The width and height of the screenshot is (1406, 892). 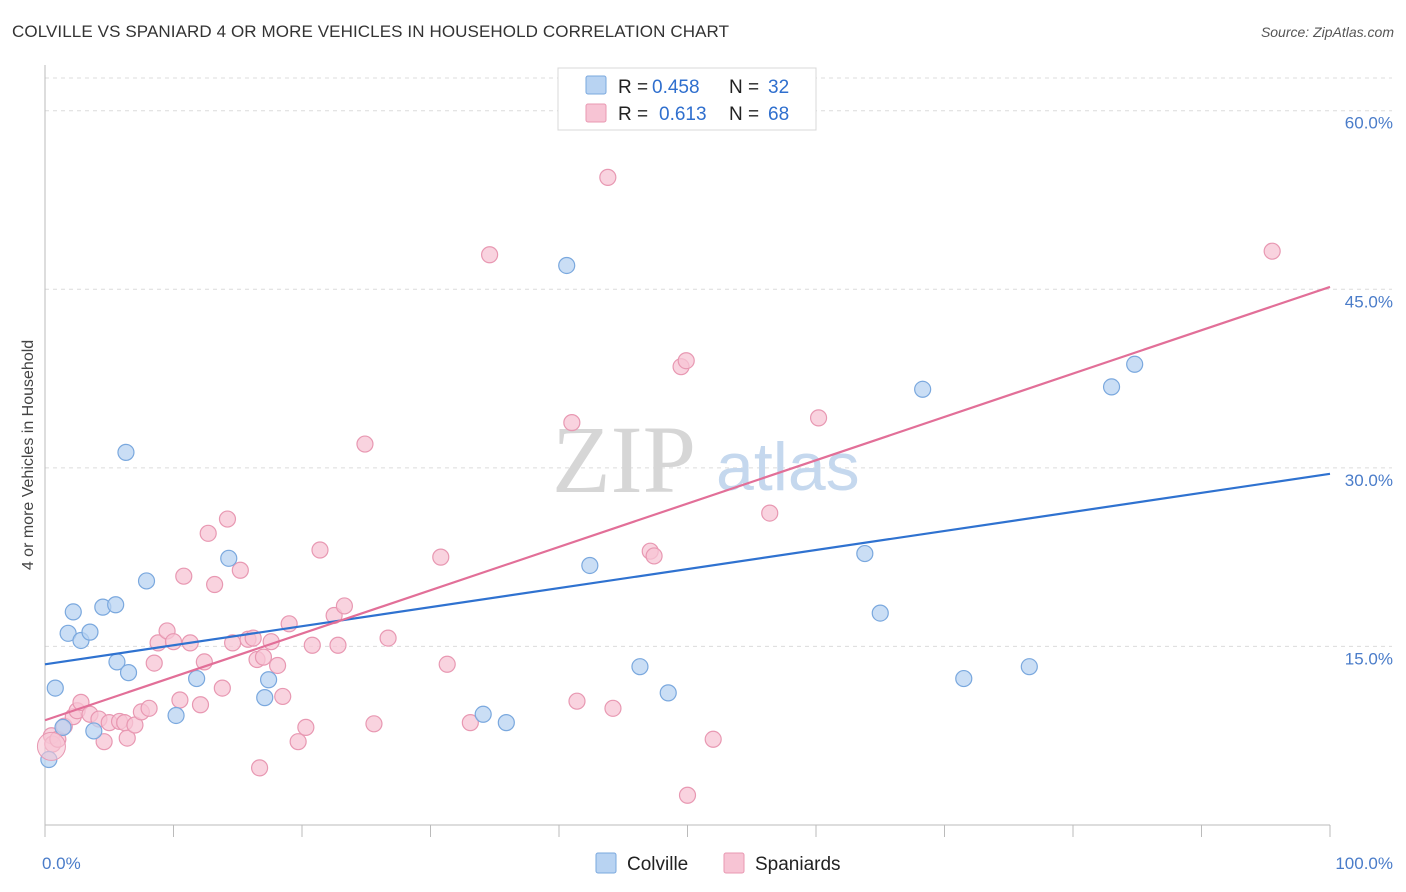 I want to click on bottom-legend-spaniards: Spaniards, so click(x=798, y=864).